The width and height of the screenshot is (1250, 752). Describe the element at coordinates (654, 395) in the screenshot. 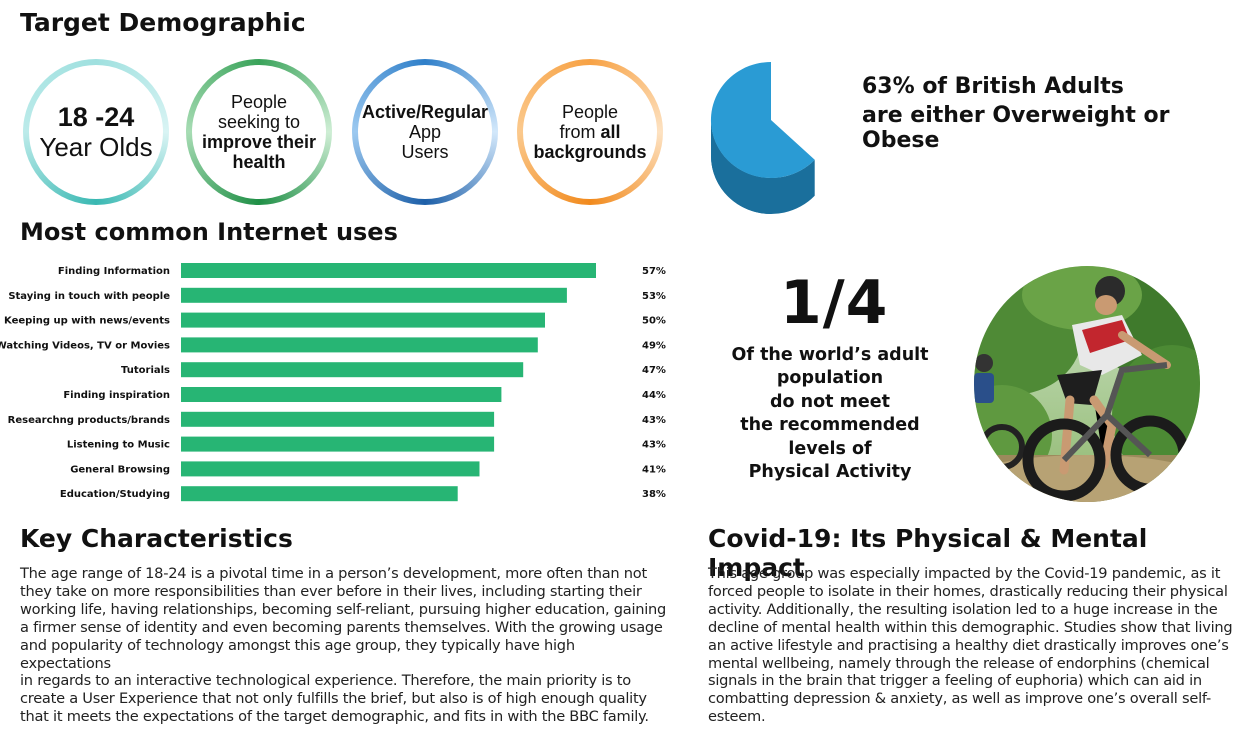

I see `bar-value-label: 44%` at that location.